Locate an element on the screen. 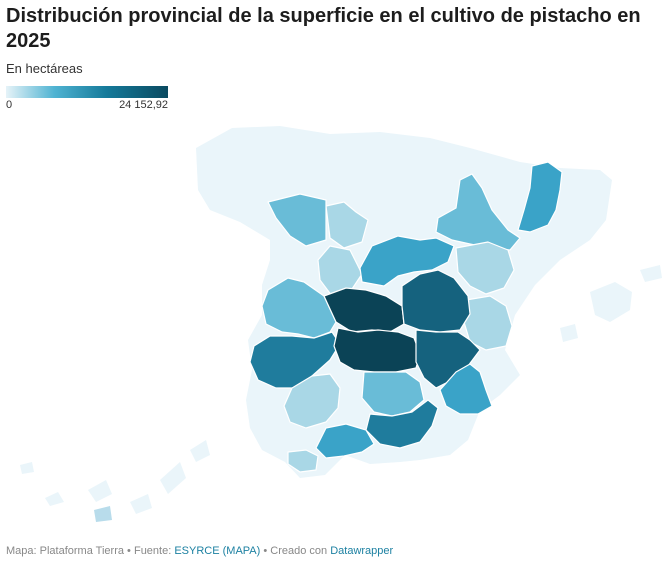 The image size is (670, 562). province-navarra is located at coordinates (347, 225).